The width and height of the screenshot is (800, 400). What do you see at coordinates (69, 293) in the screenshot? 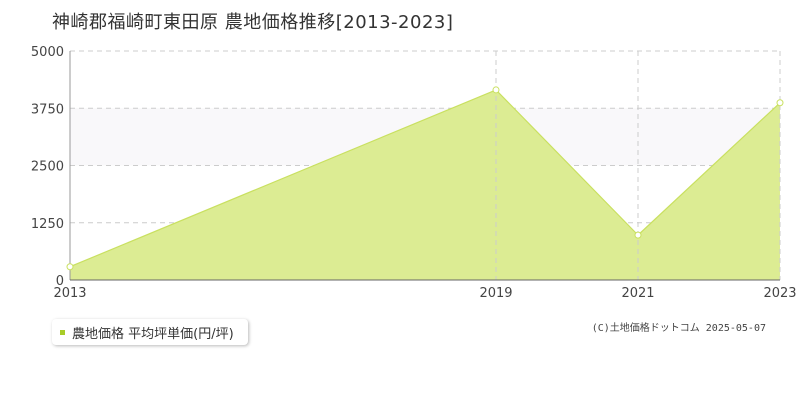
I see `x-tick-label: 2013` at bounding box center [69, 293].